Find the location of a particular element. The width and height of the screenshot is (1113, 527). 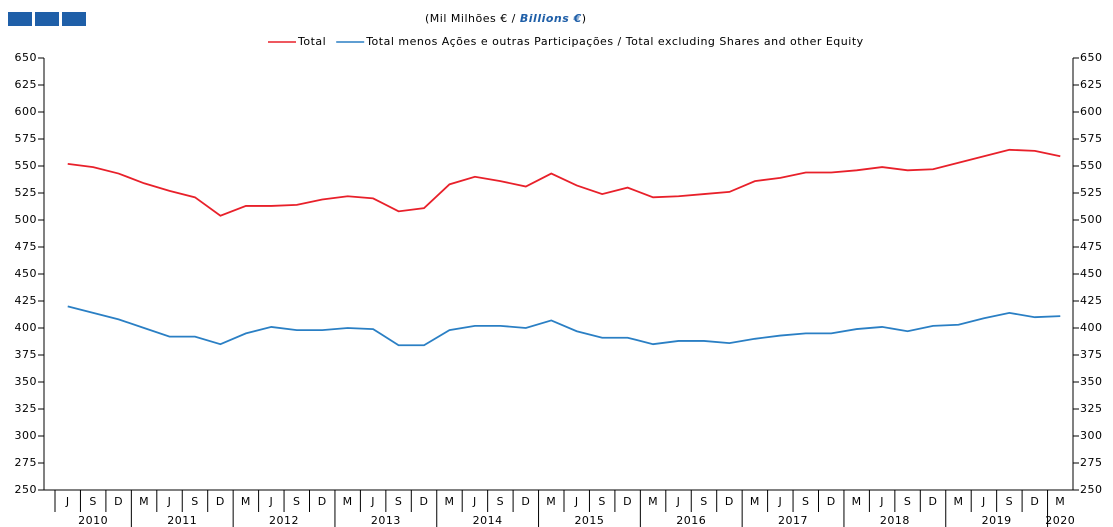

y-tick-label-right: 350 is located at coordinates (1091, 381).